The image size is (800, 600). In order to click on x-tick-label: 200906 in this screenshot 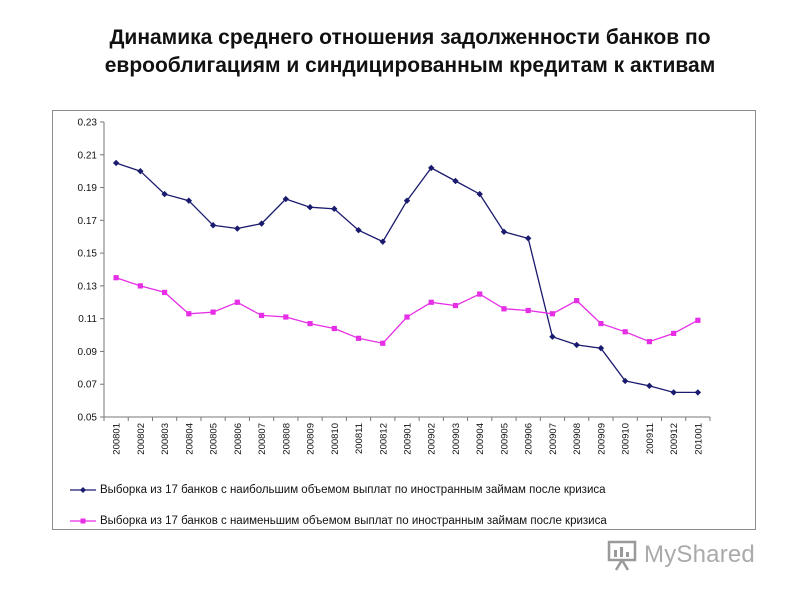, I will do `click(529, 439)`.